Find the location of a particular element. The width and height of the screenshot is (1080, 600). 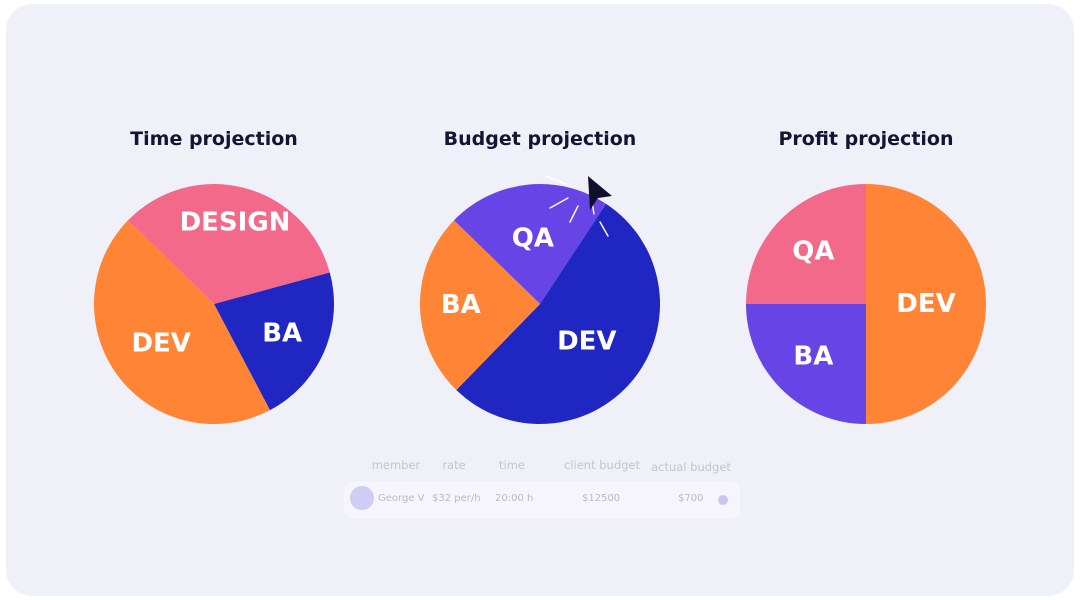

pie-label-design: DESIGN is located at coordinates (235, 223).